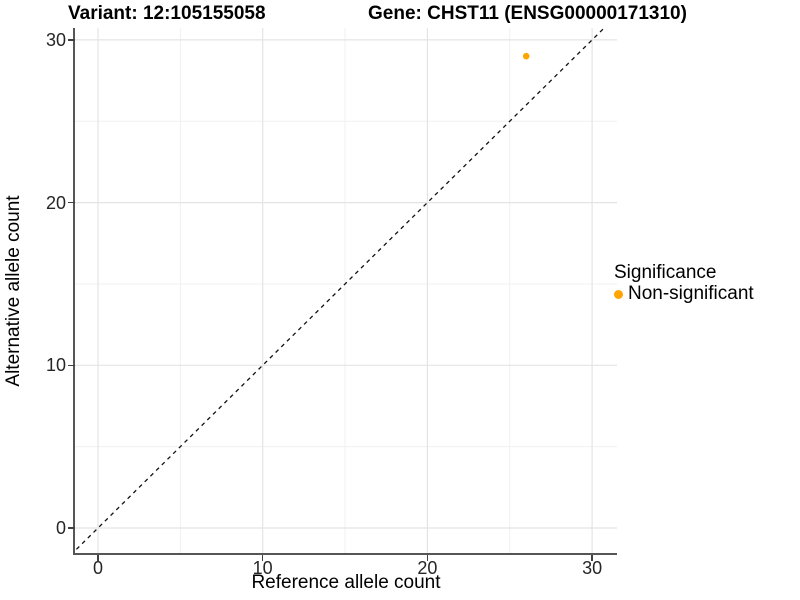  What do you see at coordinates (55, 202) in the screenshot?
I see `y-axis-tick-label: 20` at bounding box center [55, 202].